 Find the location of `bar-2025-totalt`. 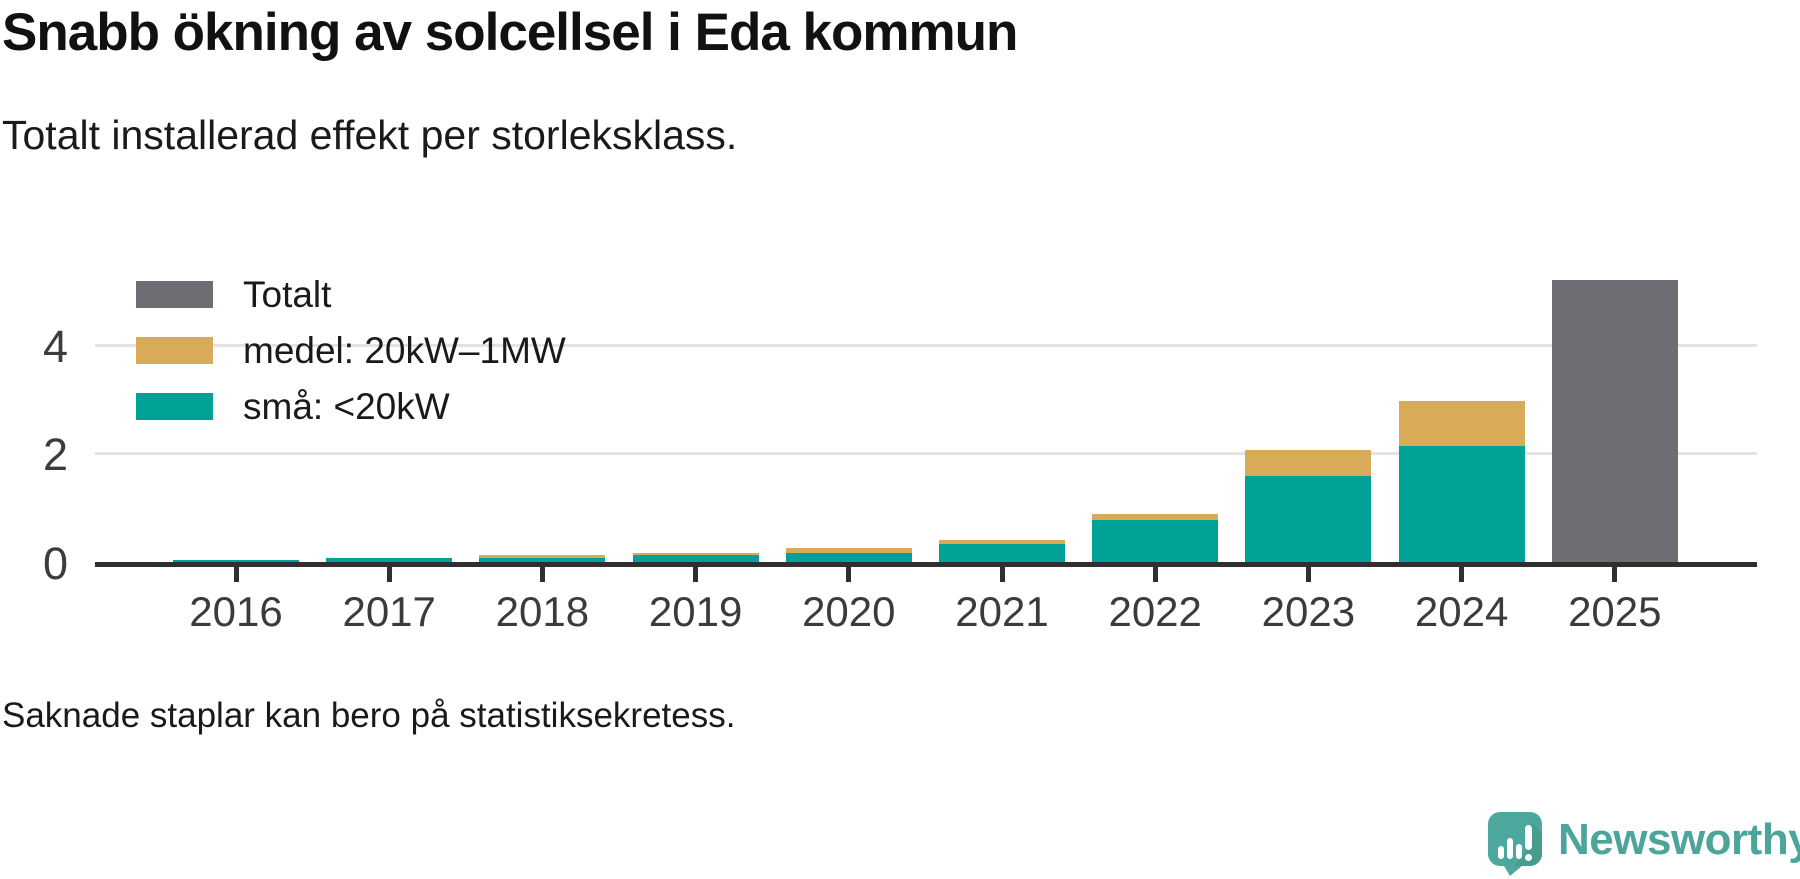

bar-2025-totalt is located at coordinates (1614, 421).